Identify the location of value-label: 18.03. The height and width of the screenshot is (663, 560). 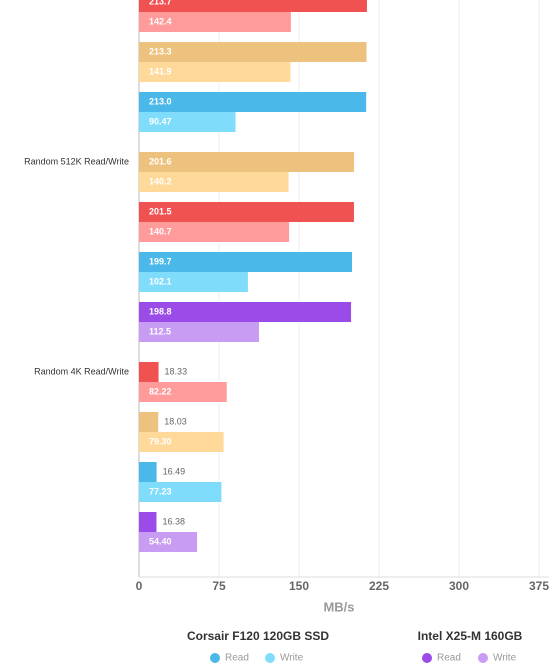
(175, 421).